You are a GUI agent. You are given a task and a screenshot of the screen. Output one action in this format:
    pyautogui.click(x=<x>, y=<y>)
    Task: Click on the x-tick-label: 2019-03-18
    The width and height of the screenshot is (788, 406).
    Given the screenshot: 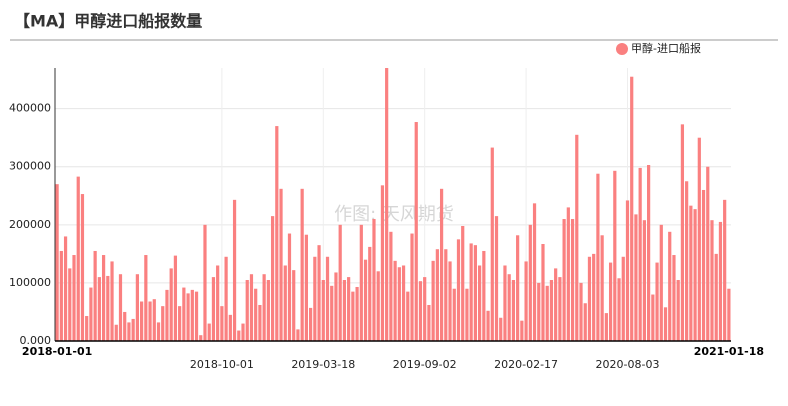 What is the action you would take?
    pyautogui.click(x=323, y=364)
    